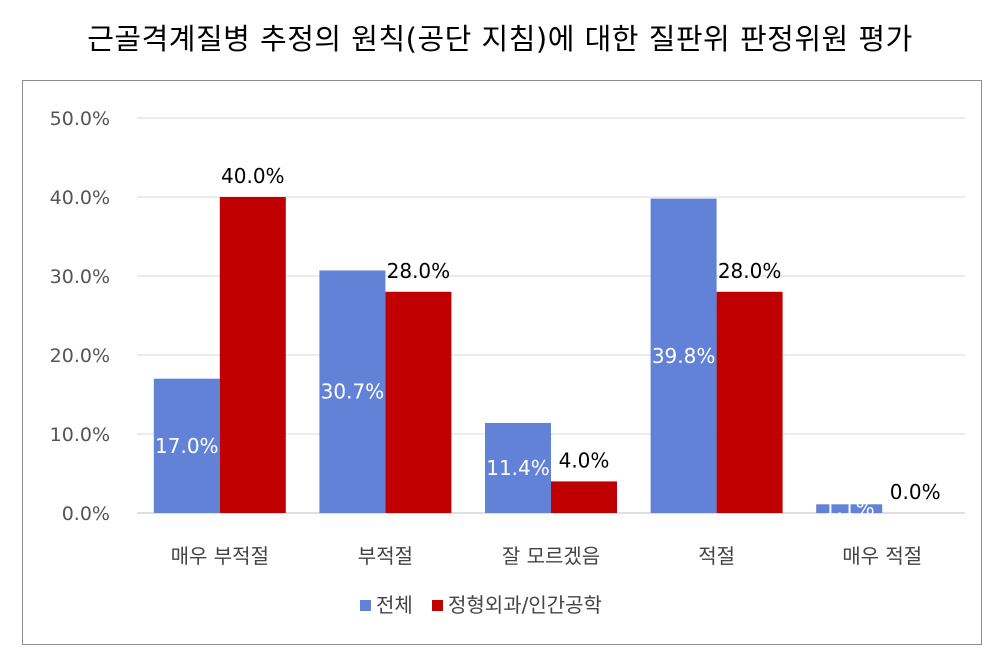 This screenshot has height=665, width=1000. What do you see at coordinates (551, 556) in the screenshot?
I see `x-category-label: 잘 모르겠음` at bounding box center [551, 556].